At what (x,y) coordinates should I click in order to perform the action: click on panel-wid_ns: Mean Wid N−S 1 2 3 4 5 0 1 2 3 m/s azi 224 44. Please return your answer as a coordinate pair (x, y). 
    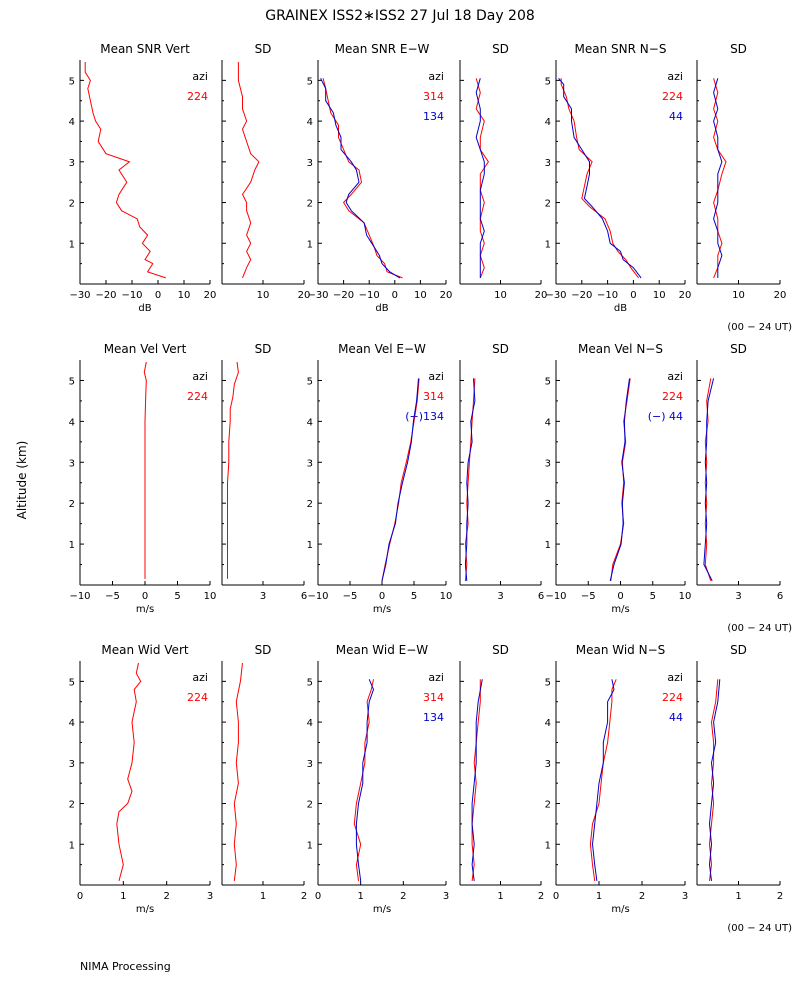
    Looking at the image, I should click on (617, 779).